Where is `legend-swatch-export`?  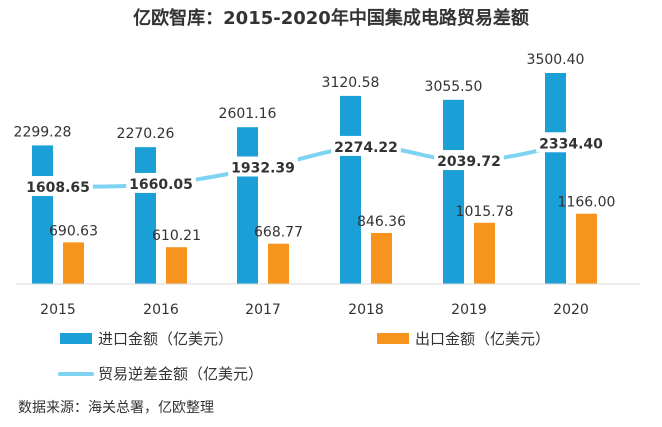 legend-swatch-export is located at coordinates (393, 338).